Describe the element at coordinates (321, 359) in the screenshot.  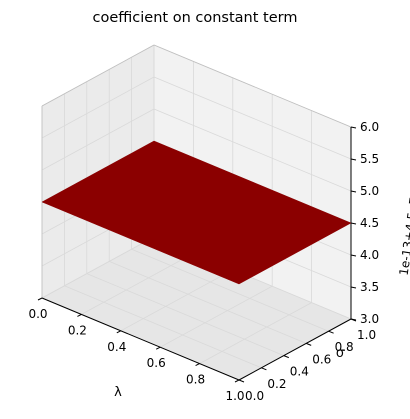
I see `y-tick-label: 0.6` at that location.